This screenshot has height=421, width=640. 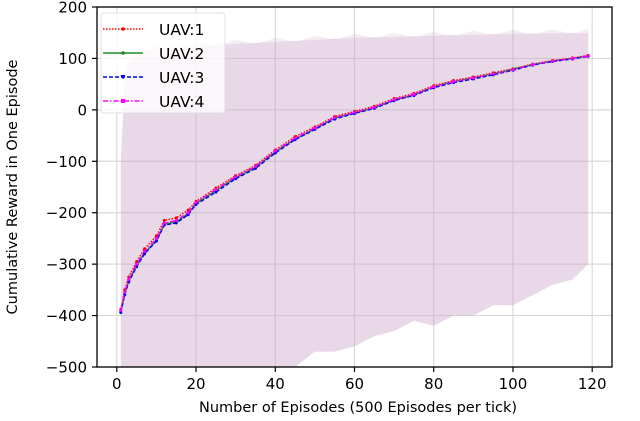 I want to click on legend: UAV:1 UAV:2 UAV:3 UAV:4, so click(x=163, y=63).